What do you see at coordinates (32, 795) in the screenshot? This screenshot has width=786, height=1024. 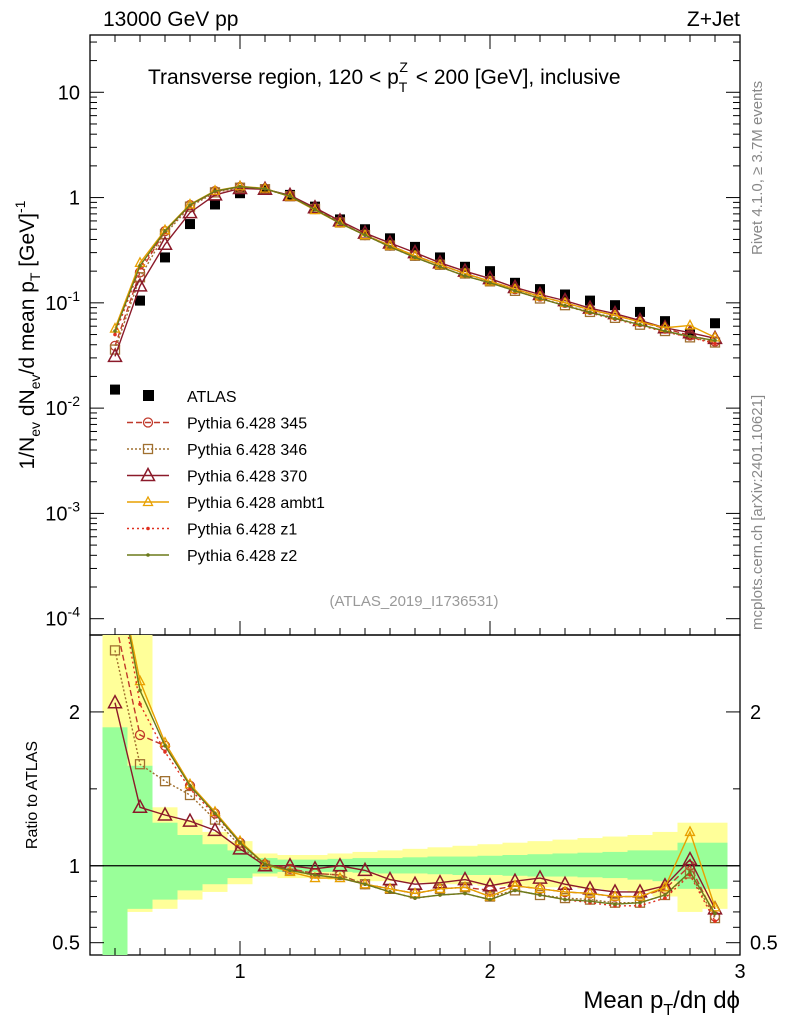 I see `y-axis-label-ratio: Ratio to ATLAS` at bounding box center [32, 795].